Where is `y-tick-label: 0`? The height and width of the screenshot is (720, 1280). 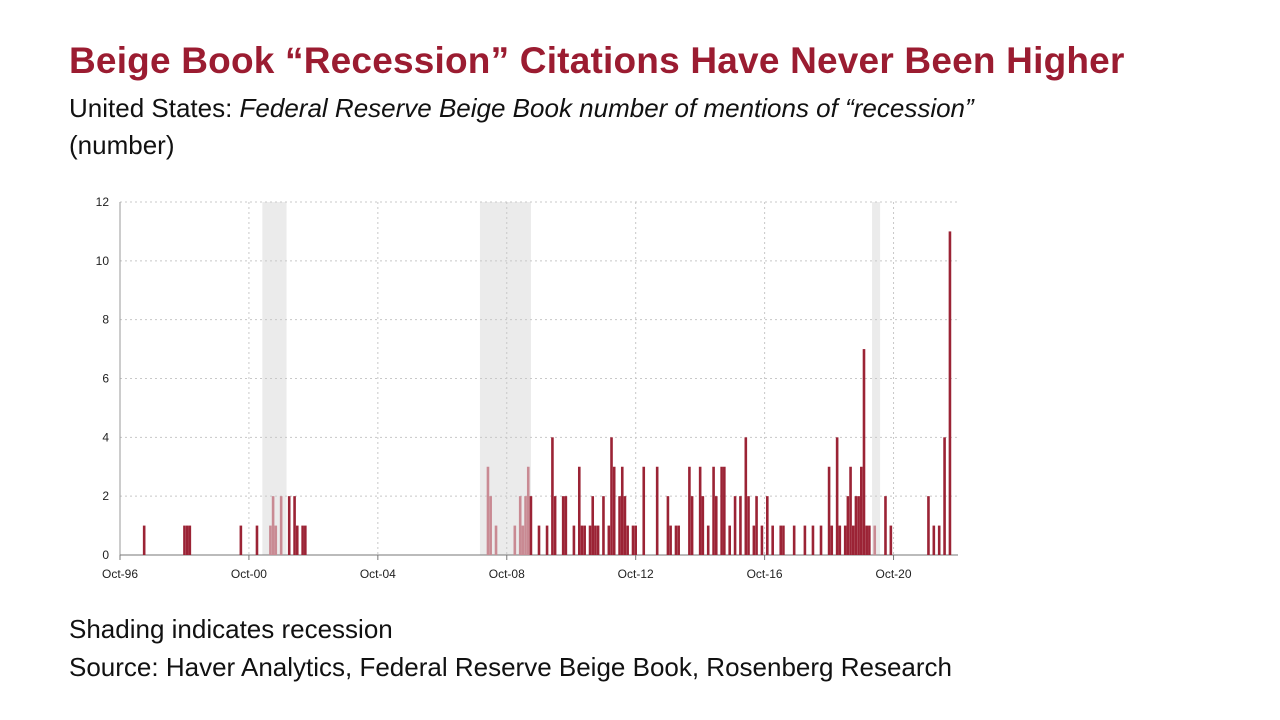
y-tick-label: 0 is located at coordinates (105, 555).